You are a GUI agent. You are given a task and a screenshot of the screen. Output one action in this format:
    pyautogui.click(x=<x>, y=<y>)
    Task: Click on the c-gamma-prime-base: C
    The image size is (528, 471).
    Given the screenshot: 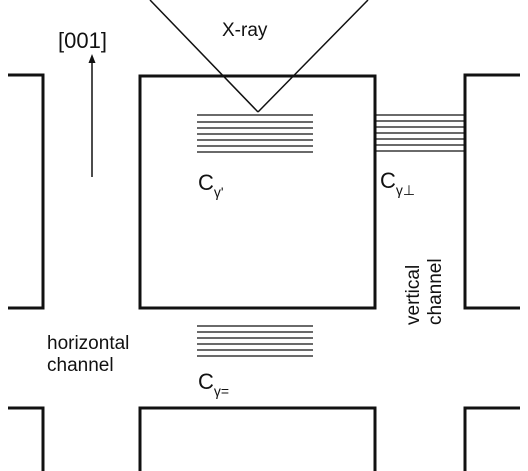 What is the action you would take?
    pyautogui.click(x=206, y=182)
    